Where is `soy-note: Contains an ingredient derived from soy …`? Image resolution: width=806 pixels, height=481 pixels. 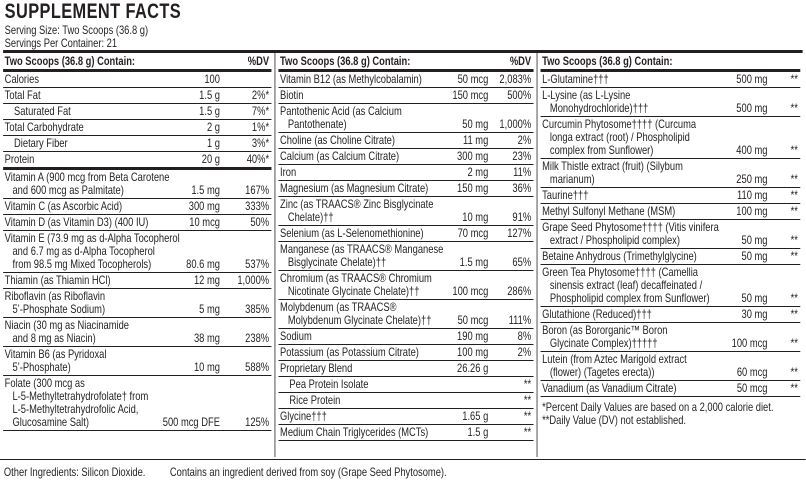
soy-note: Contains an ingredient derived from soy … is located at coordinates (308, 472).